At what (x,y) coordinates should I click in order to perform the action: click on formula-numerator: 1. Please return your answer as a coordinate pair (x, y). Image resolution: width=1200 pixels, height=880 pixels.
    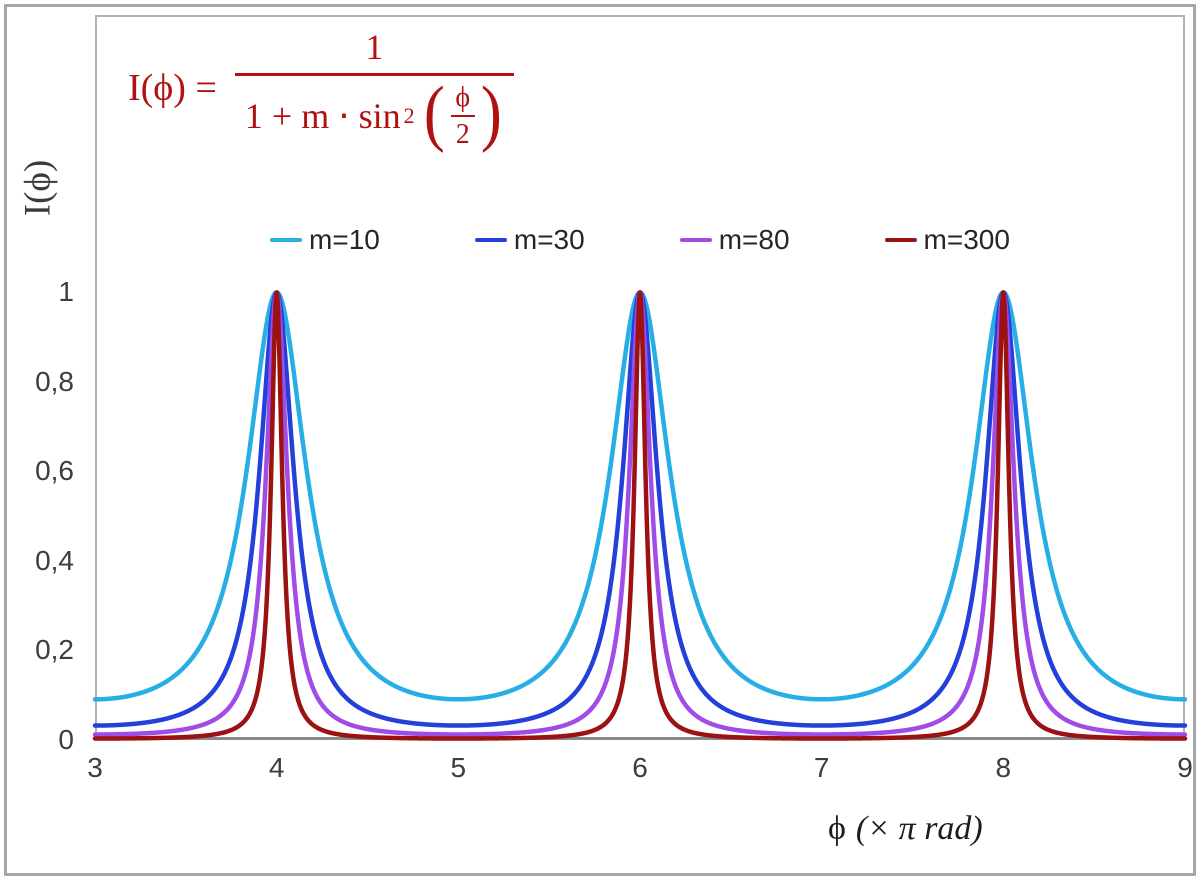
    Looking at the image, I should click on (374, 47).